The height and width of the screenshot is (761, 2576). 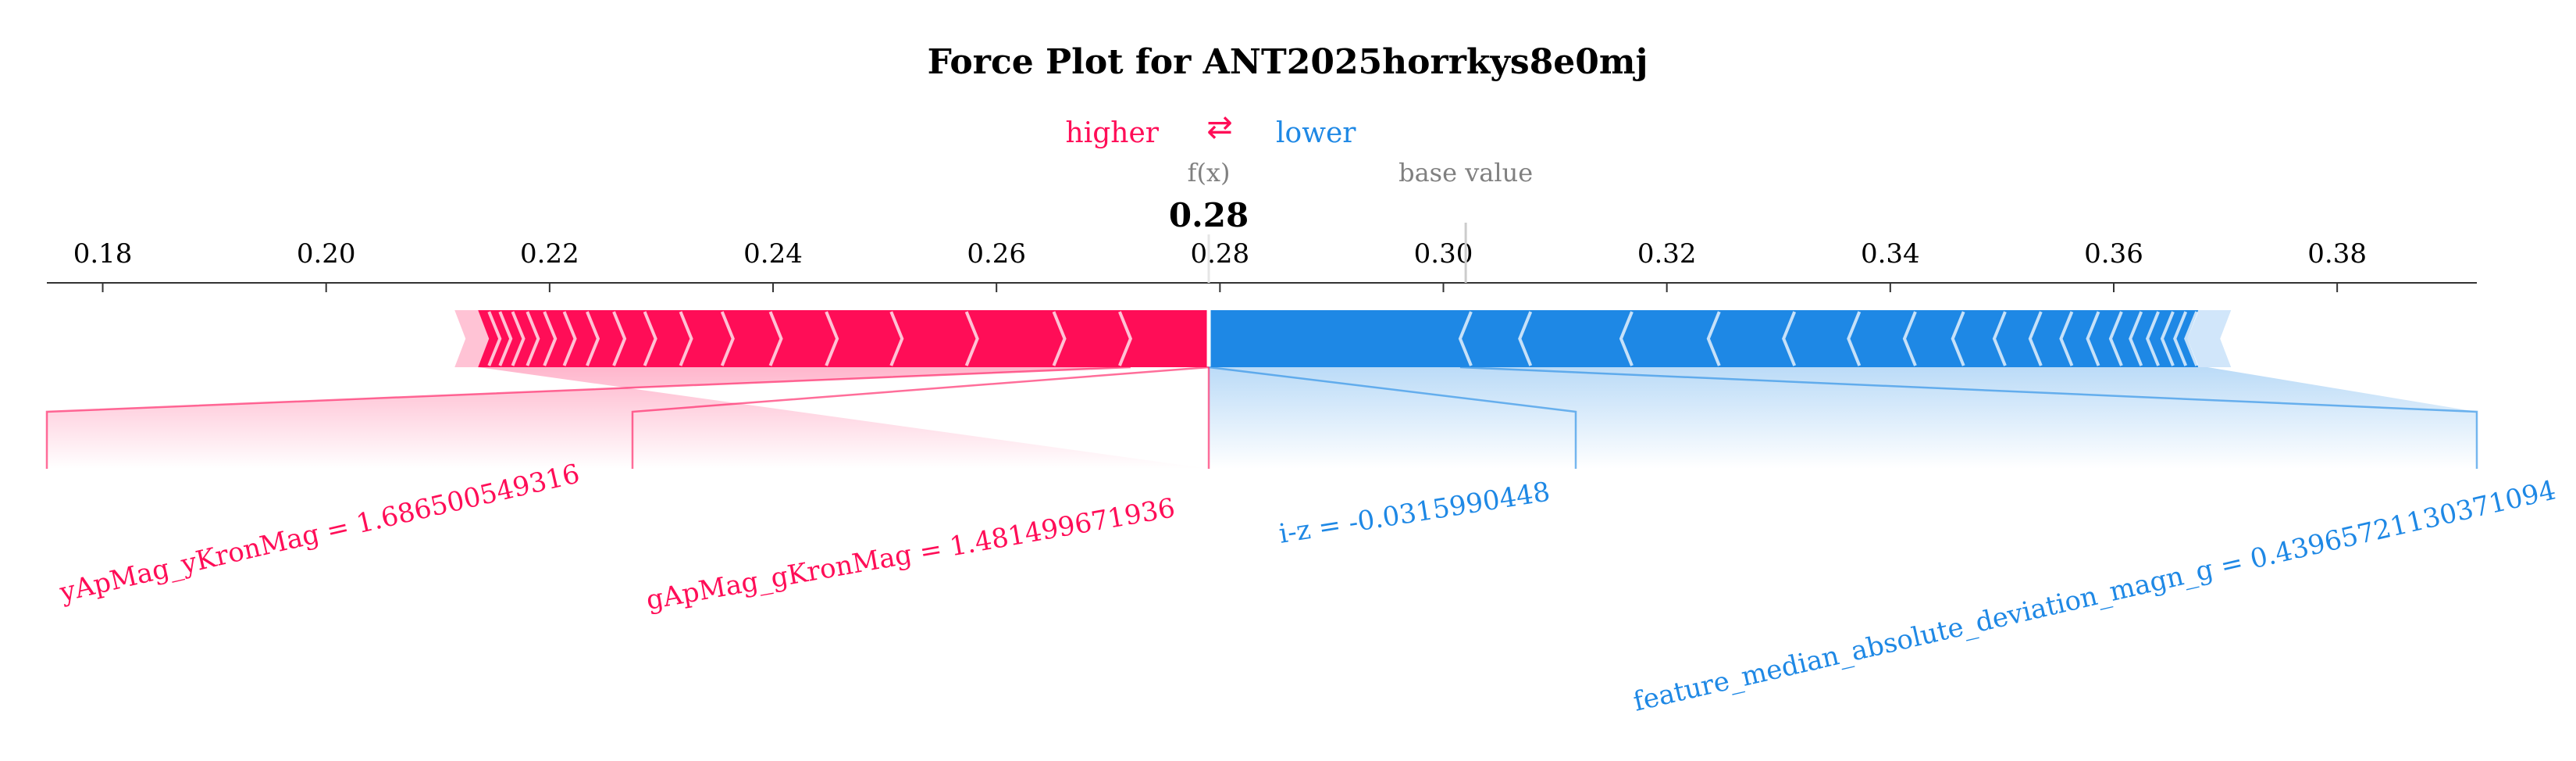 I want to click on x-tick-label: 0.20, so click(x=326, y=254).